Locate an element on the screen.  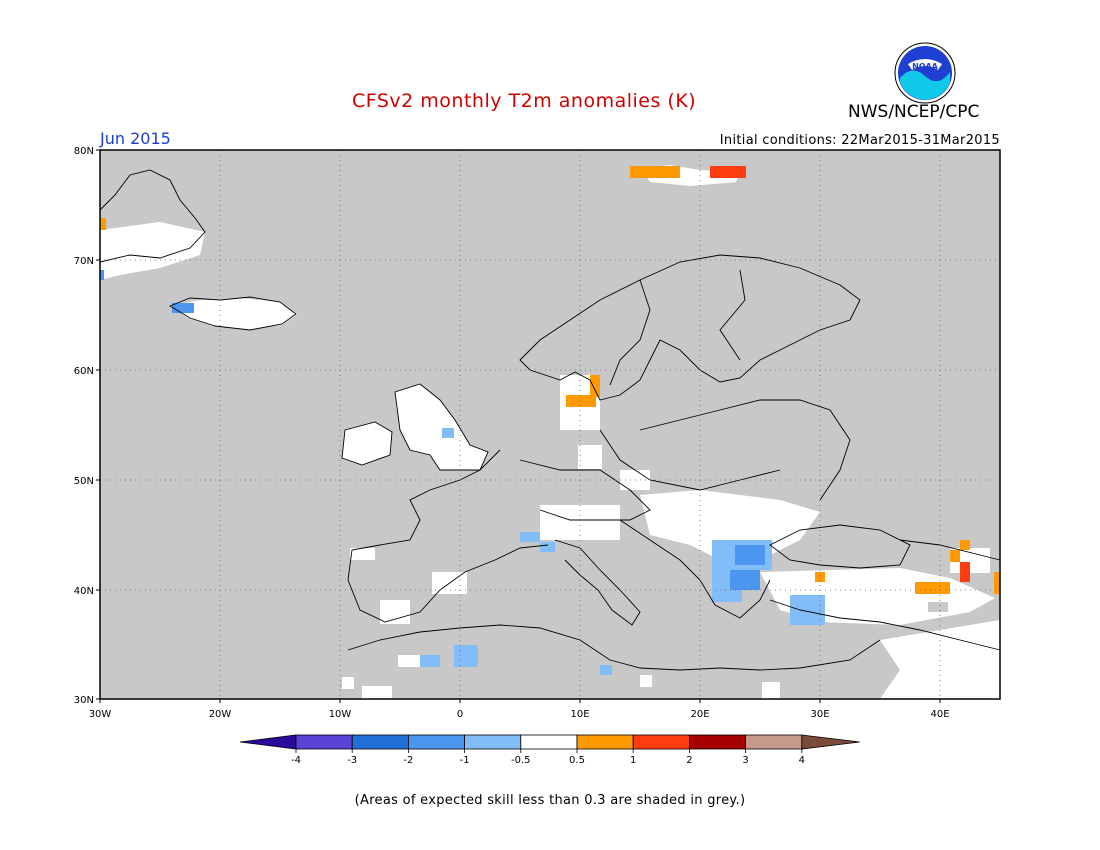
lon-tick-label: 0 is located at coordinates (460, 714).